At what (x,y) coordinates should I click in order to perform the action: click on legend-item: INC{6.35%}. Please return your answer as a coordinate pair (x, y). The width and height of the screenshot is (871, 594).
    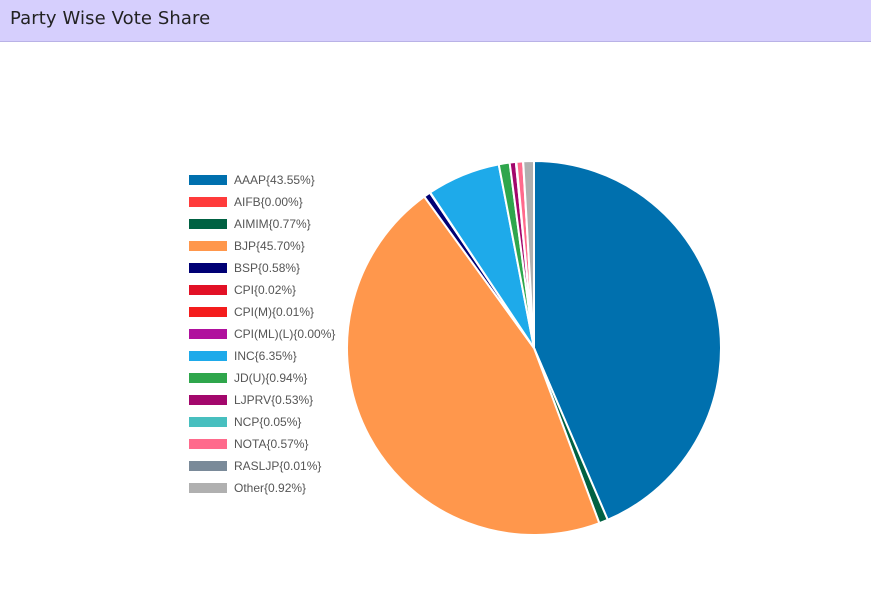
    Looking at the image, I should click on (262, 356).